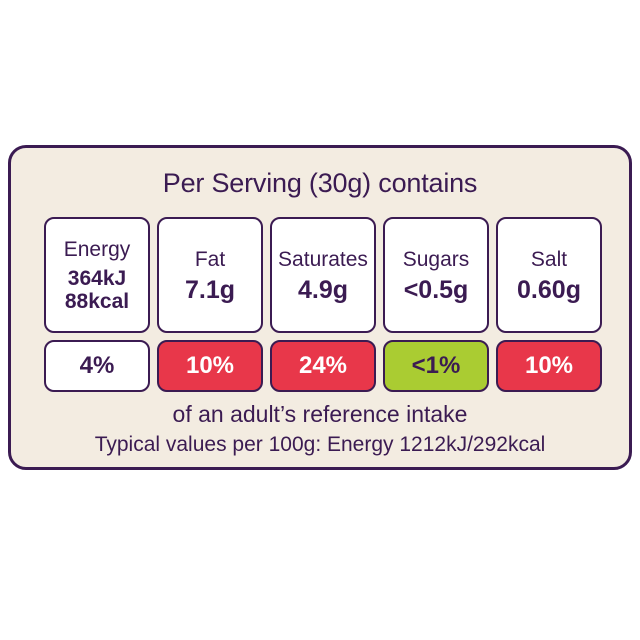 The height and width of the screenshot is (640, 640). I want to click on nutrient-column-energy: Energy 364kJ 88kcal 4%, so click(97, 304).